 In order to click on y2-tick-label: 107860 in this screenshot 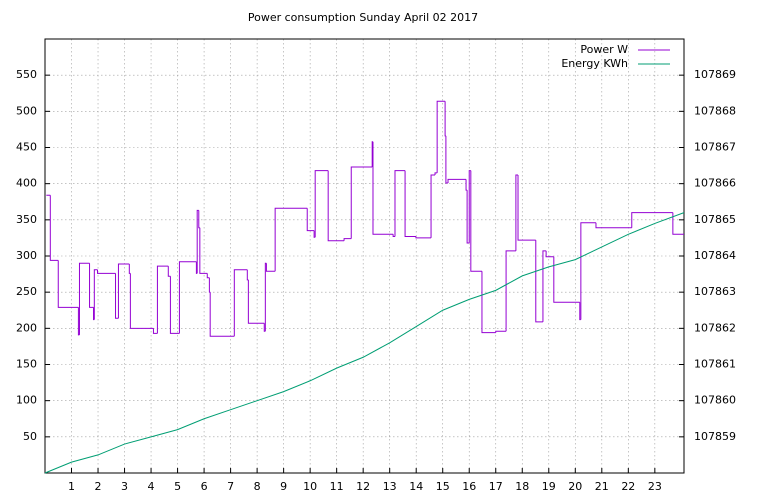, I will do `click(715, 400)`.